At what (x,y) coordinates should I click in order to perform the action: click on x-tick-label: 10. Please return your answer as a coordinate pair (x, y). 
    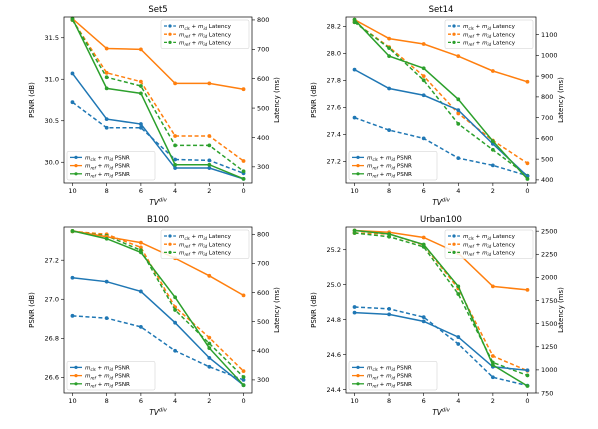
    Looking at the image, I should click on (72, 401).